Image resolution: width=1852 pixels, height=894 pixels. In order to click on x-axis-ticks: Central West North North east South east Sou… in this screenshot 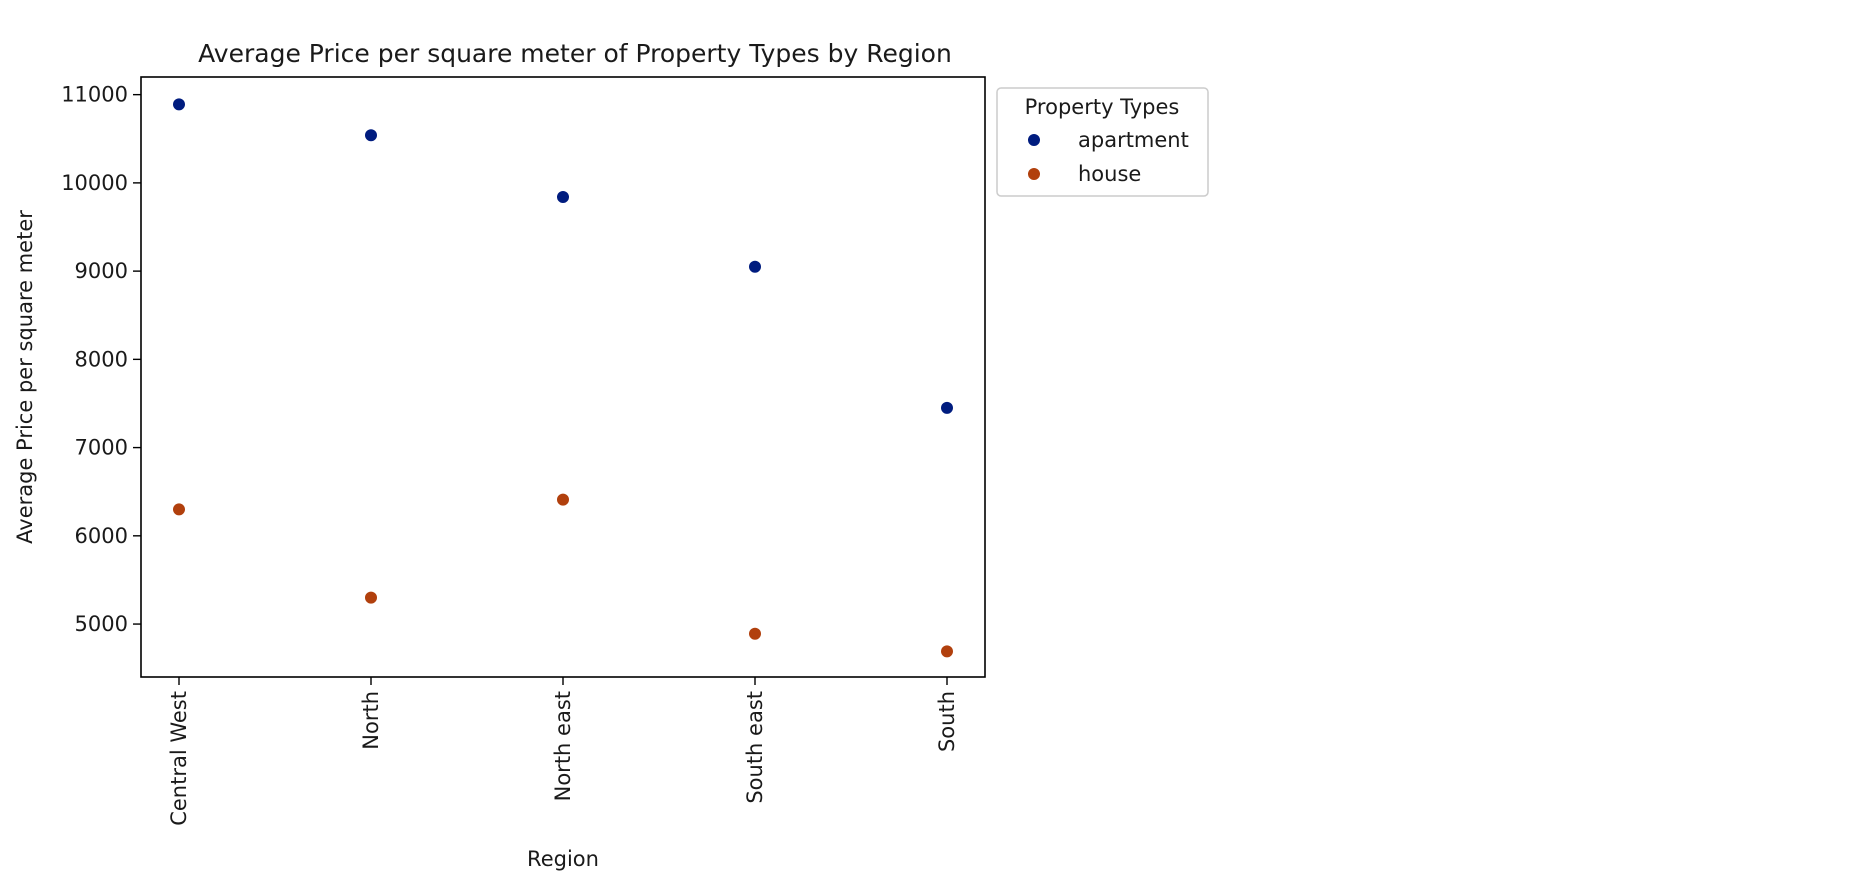, I will do `click(563, 751)`.